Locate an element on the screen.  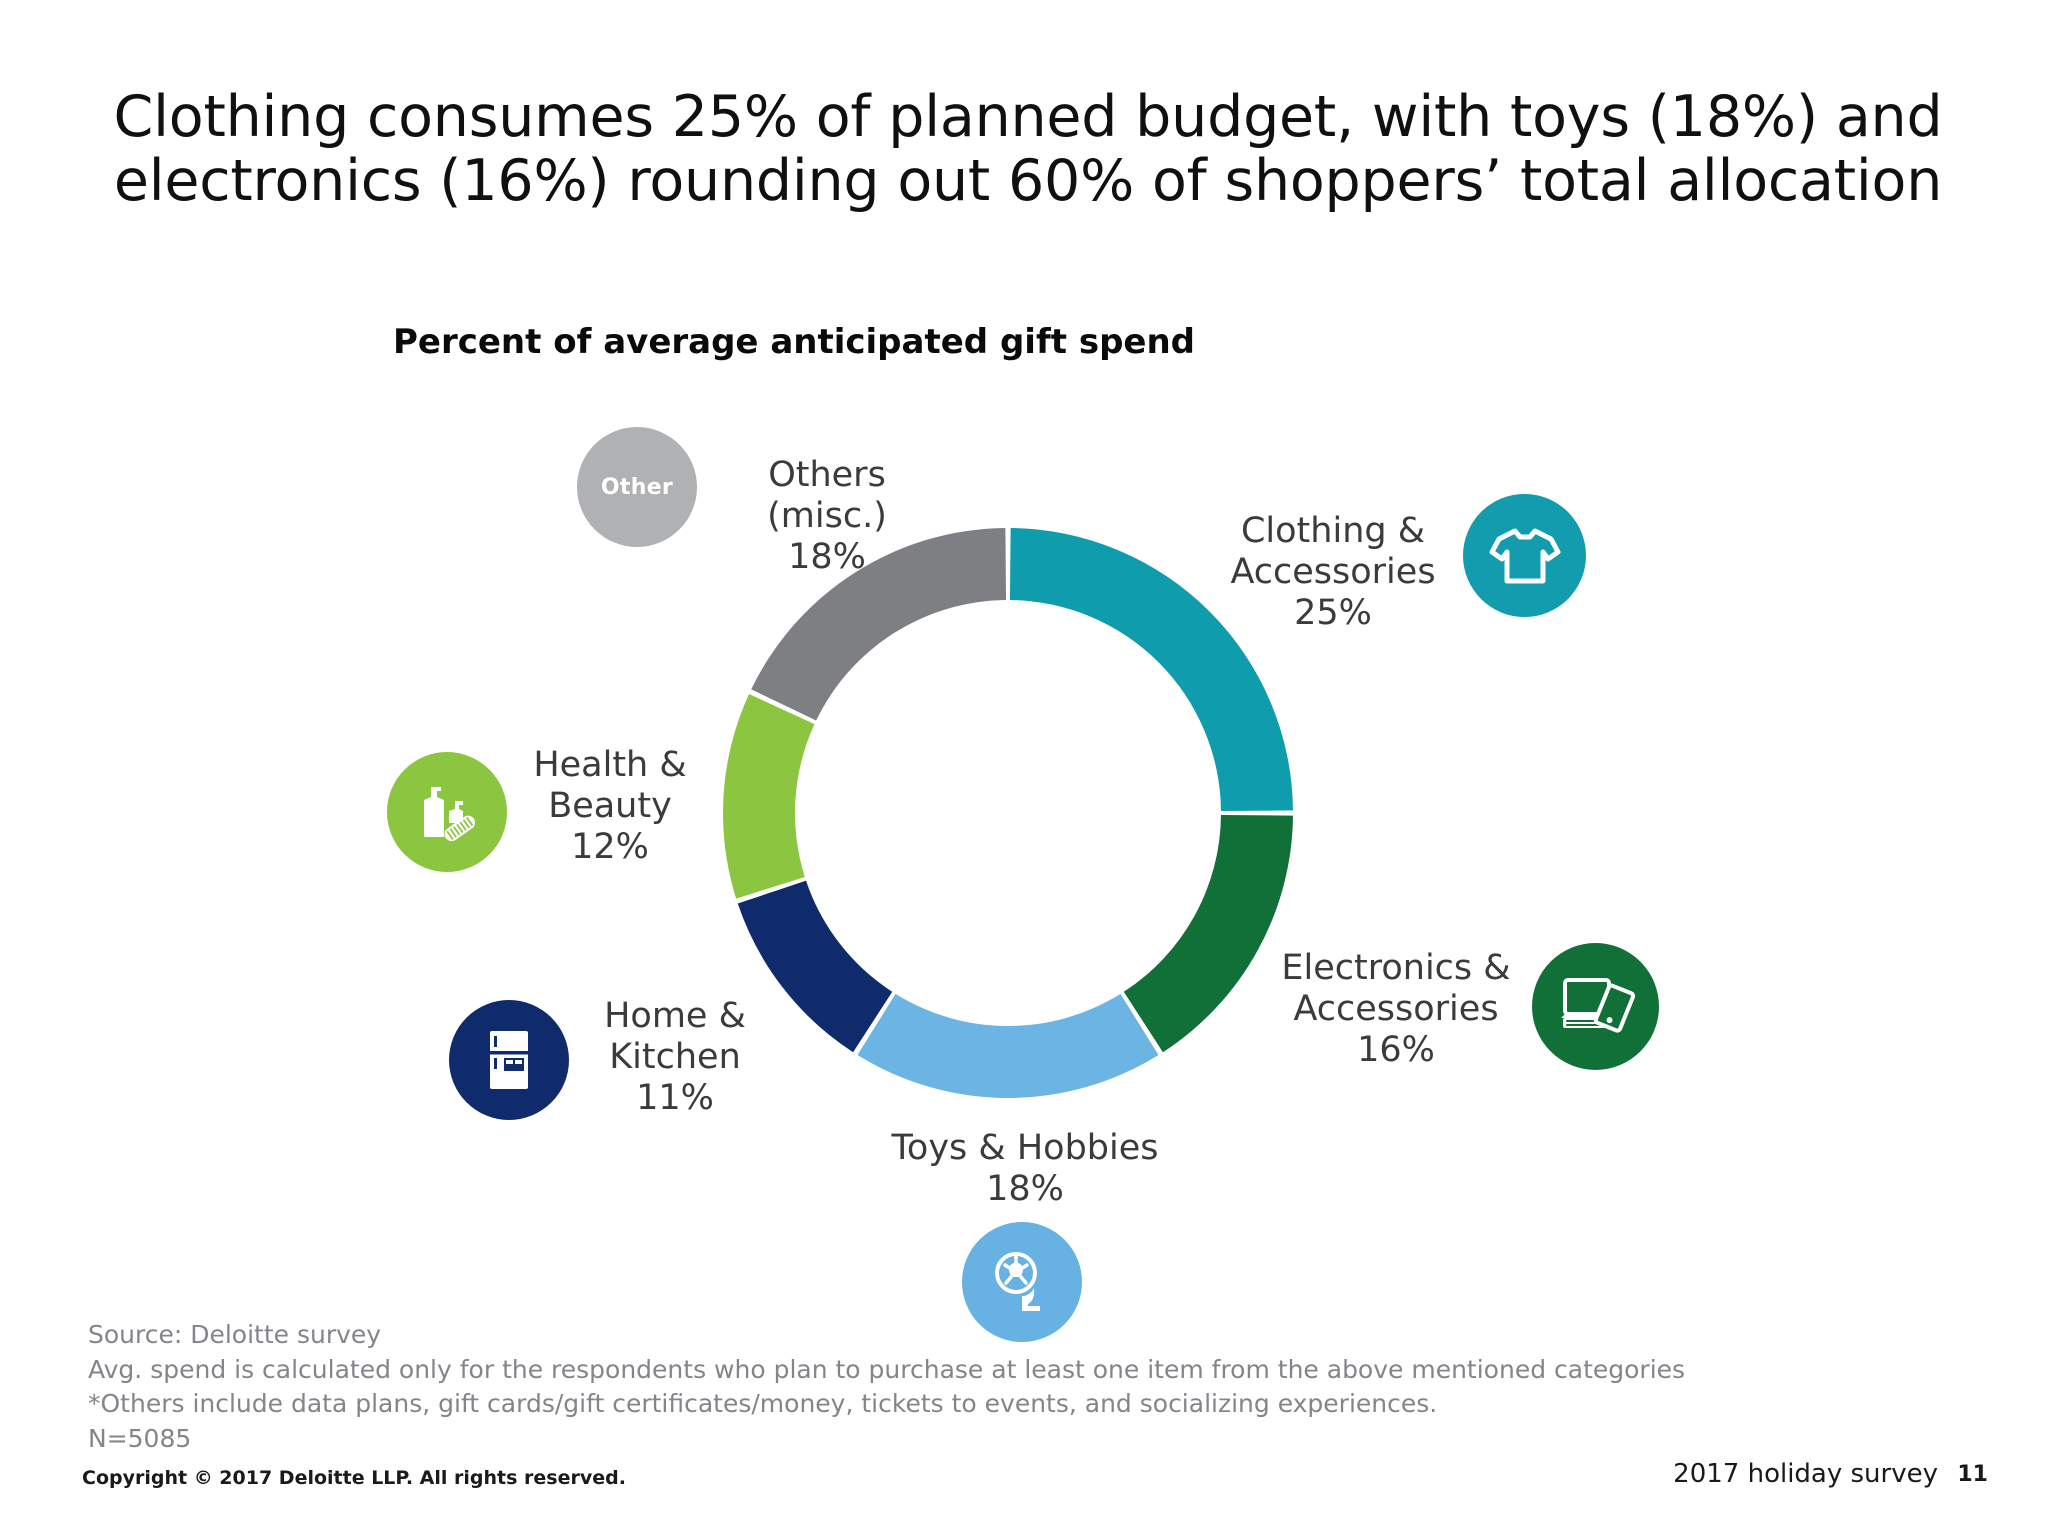
callout-health: Health & Beauty 12% is located at coordinates (610, 806).